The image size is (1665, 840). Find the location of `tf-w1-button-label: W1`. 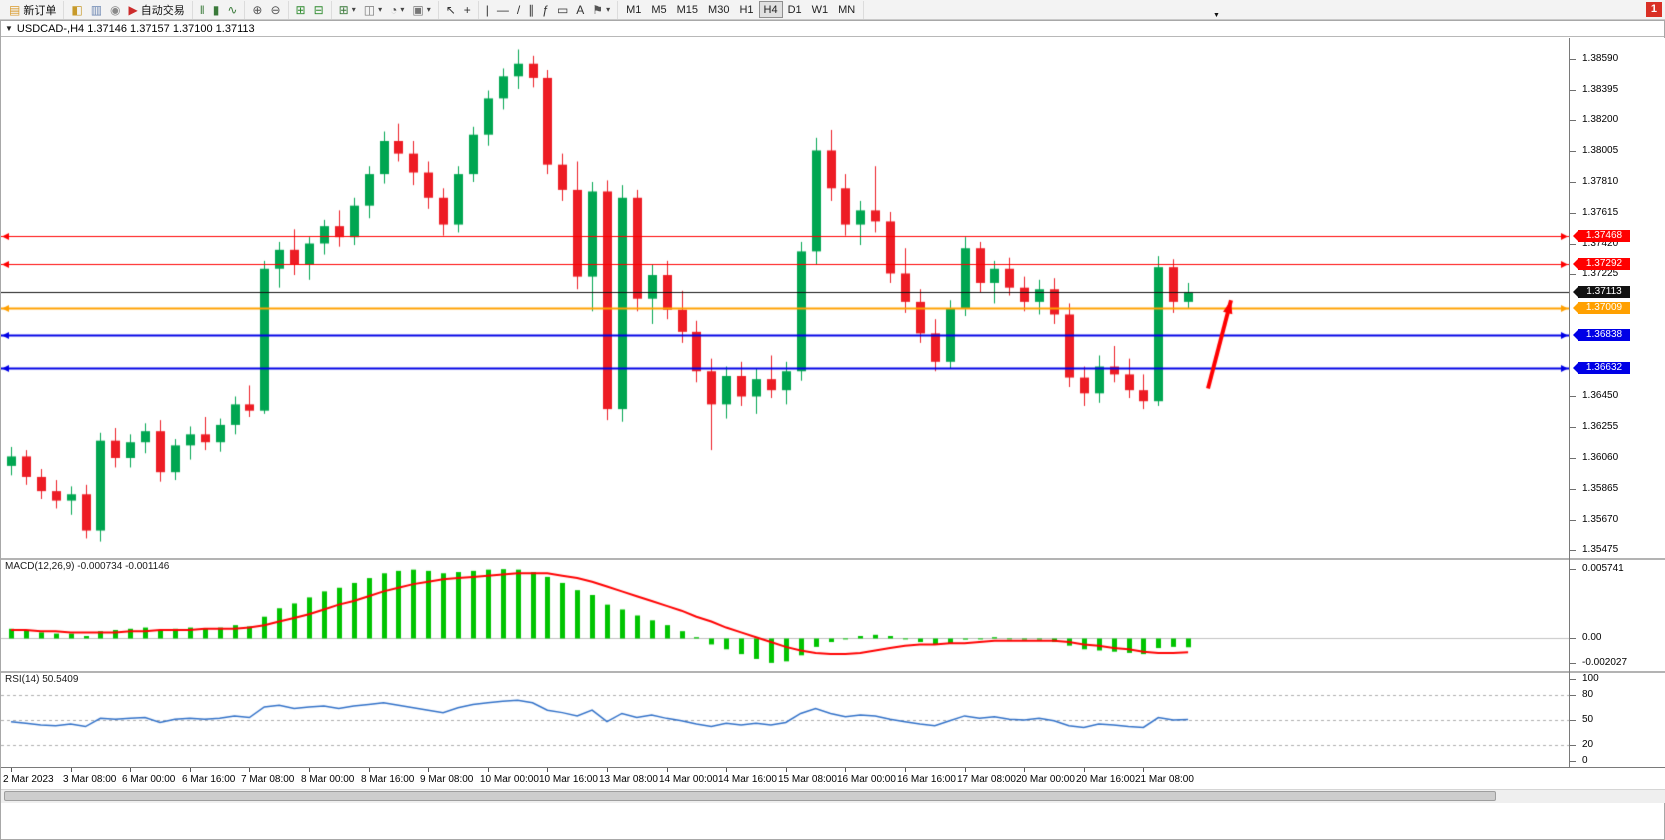

tf-w1-button-label: W1 is located at coordinates (820, 9).